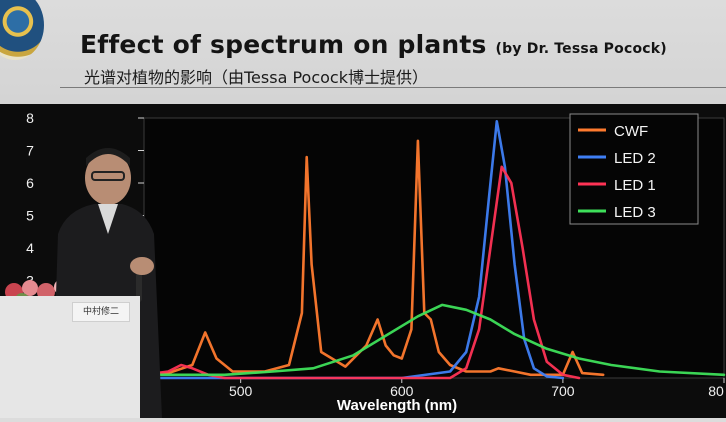 Image resolution: width=726 pixels, height=422 pixels. I want to click on y-tick-label: 8, so click(30, 118).